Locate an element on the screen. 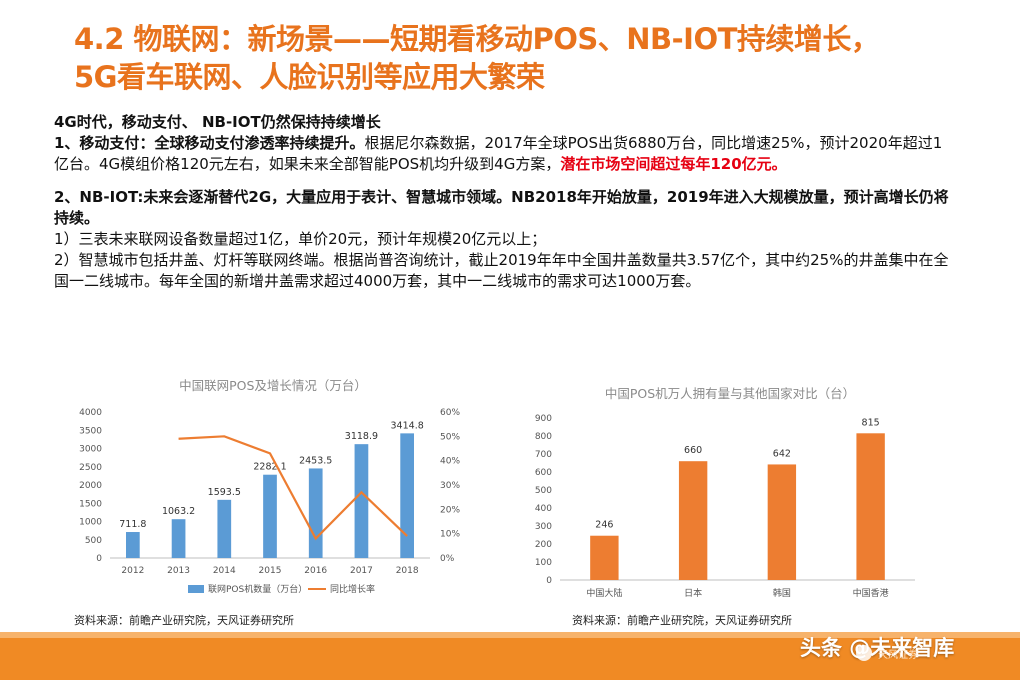 Image resolution: width=1020 pixels, height=680 pixels. data-label: 660 is located at coordinates (693, 450).